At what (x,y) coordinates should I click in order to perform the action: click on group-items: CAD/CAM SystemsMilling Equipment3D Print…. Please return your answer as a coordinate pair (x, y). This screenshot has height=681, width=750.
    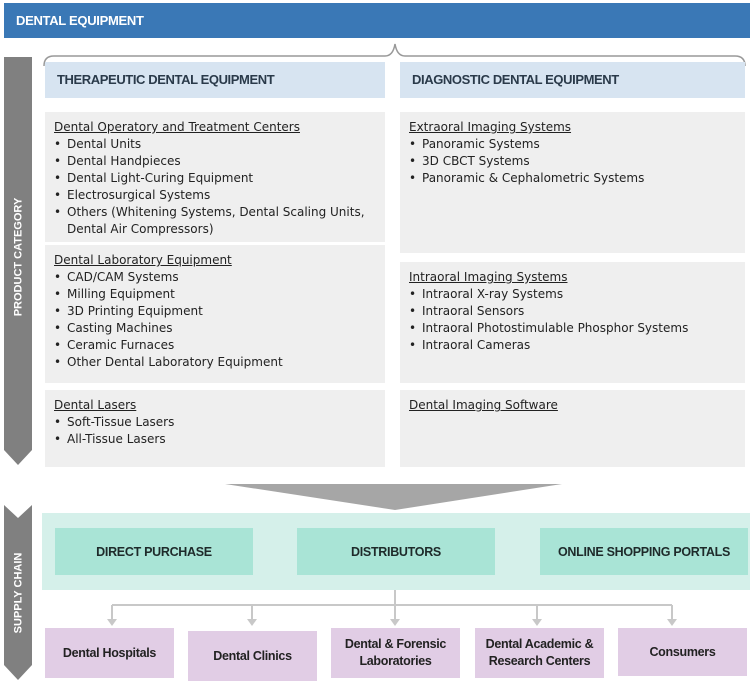
    Looking at the image, I should click on (215, 320).